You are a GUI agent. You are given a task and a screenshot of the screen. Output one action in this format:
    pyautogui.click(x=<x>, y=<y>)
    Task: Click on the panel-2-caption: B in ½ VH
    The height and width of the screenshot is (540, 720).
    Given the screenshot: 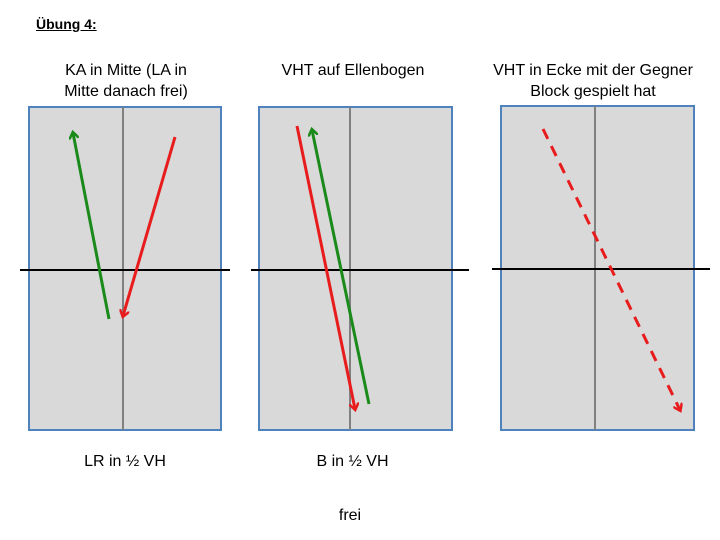 What is the action you would take?
    pyautogui.click(x=352, y=461)
    